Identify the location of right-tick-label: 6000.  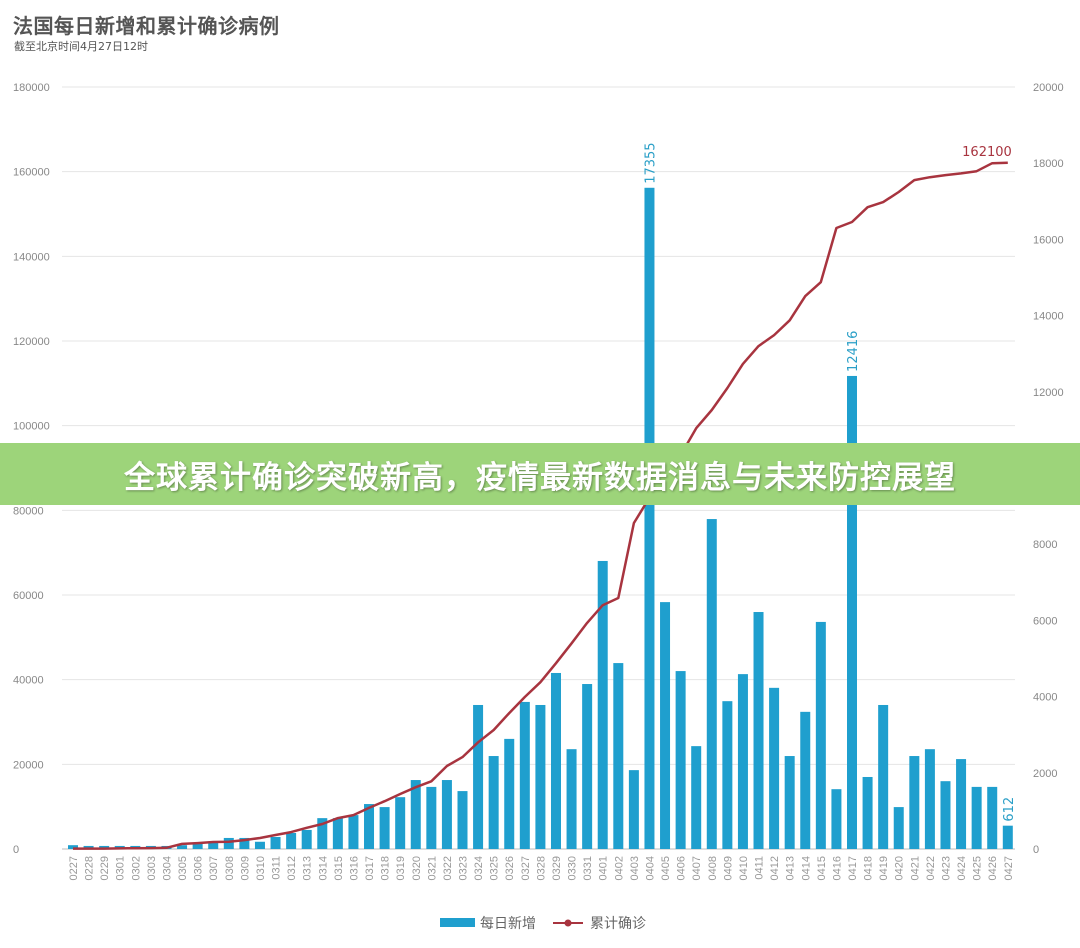
(1045, 621).